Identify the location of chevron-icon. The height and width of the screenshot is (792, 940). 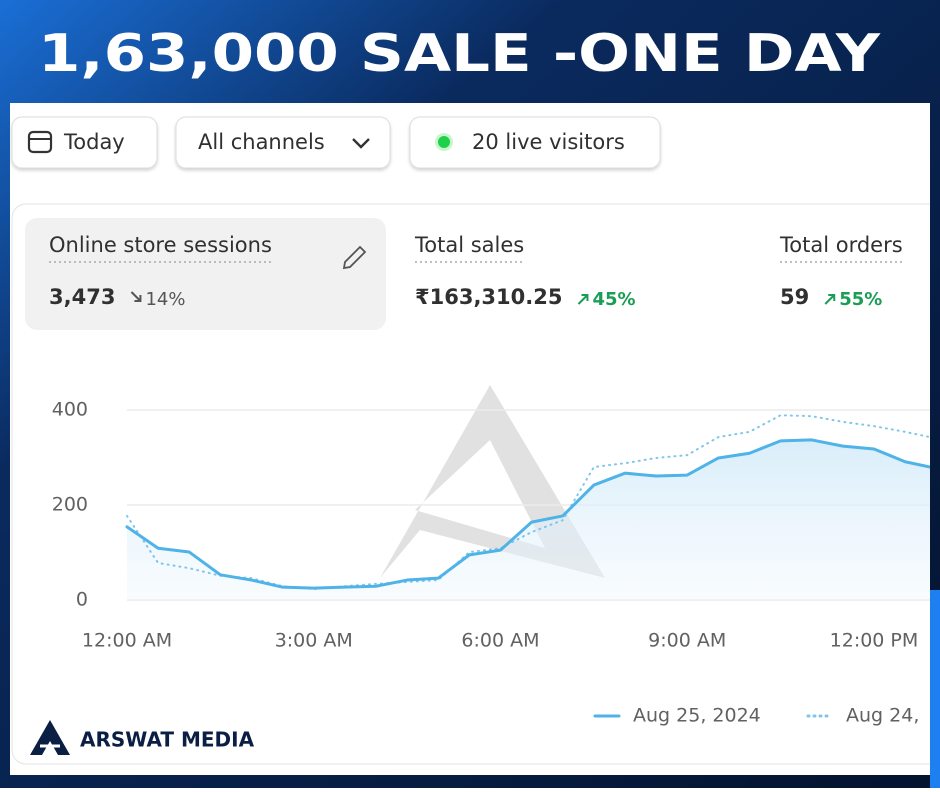
(361, 143).